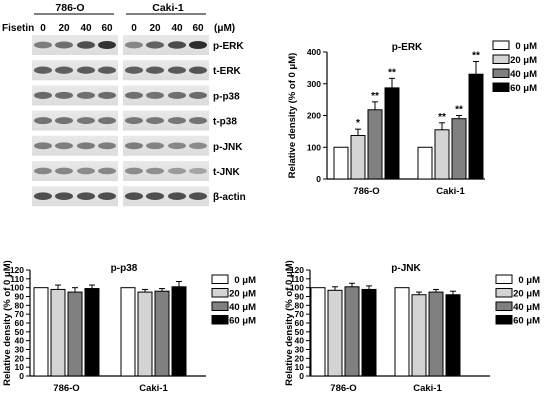  Describe the element at coordinates (124, 268) in the screenshot. I see `chart-title: p-p38` at that location.